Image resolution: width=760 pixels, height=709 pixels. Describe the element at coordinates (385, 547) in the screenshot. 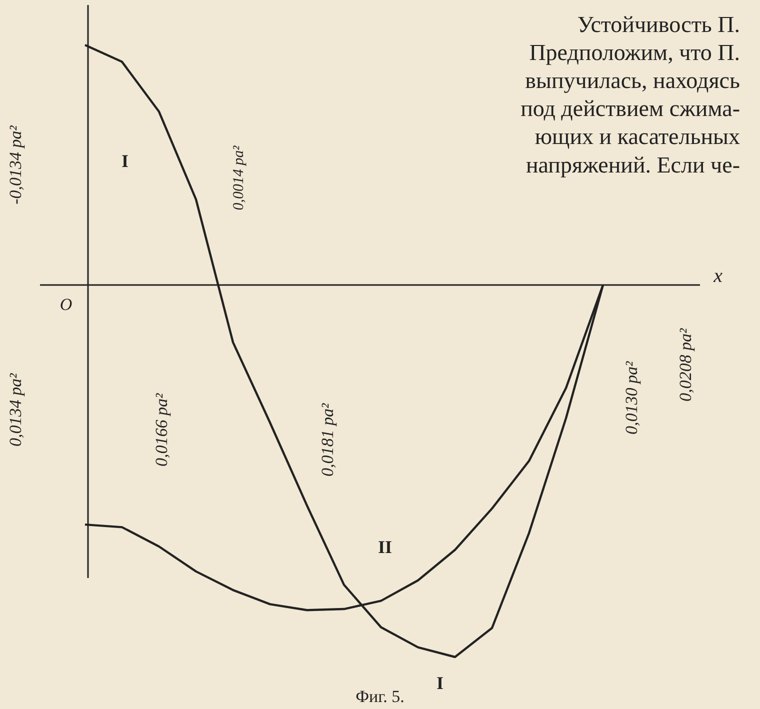

I see `series-label: II` at that location.